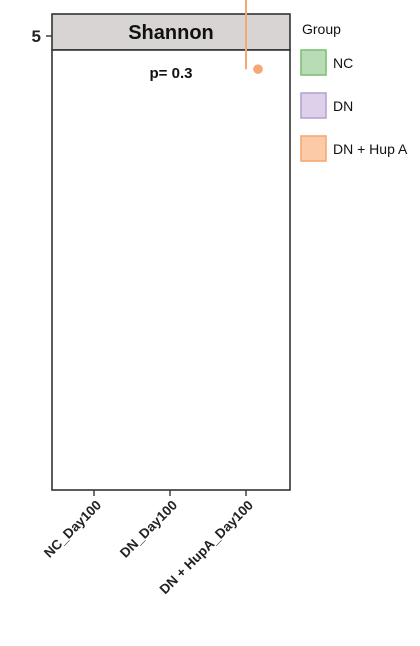 The image size is (420, 646). What do you see at coordinates (171, 73) in the screenshot?
I see `p-value-annotation: p= 0.3` at bounding box center [171, 73].